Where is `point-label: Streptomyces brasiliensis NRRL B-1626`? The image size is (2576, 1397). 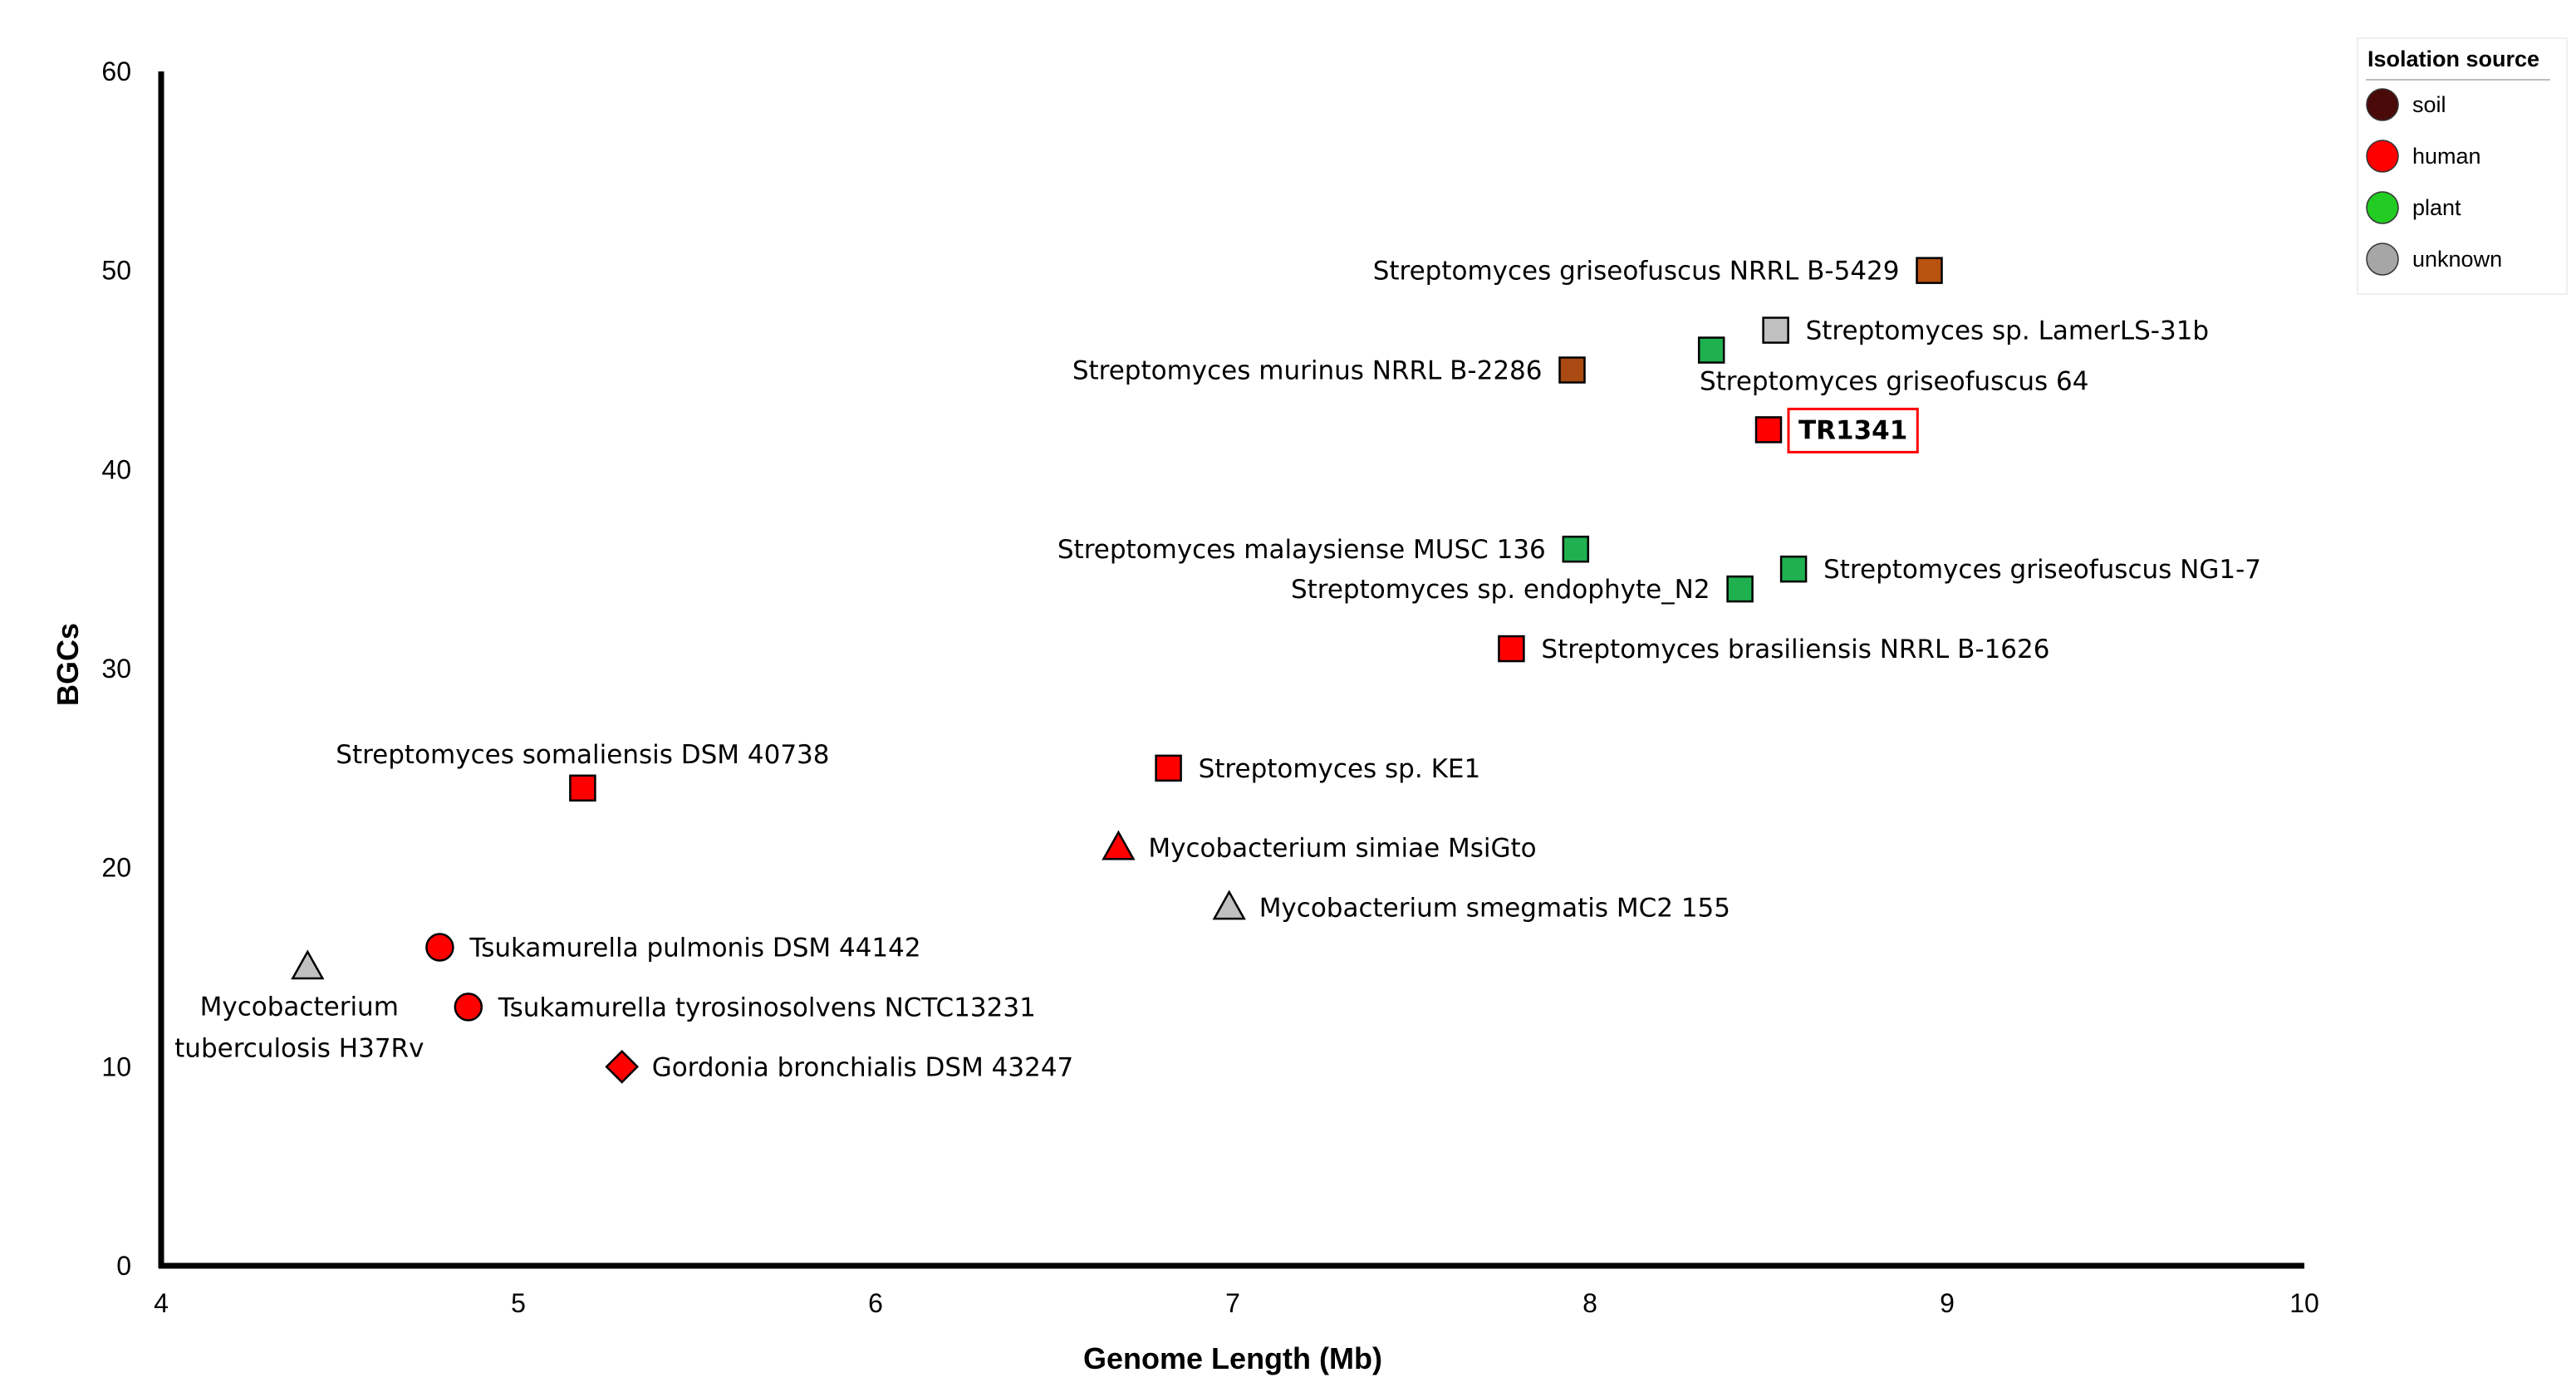 point-label: Streptomyces brasiliensis NRRL B-1626 is located at coordinates (1795, 649).